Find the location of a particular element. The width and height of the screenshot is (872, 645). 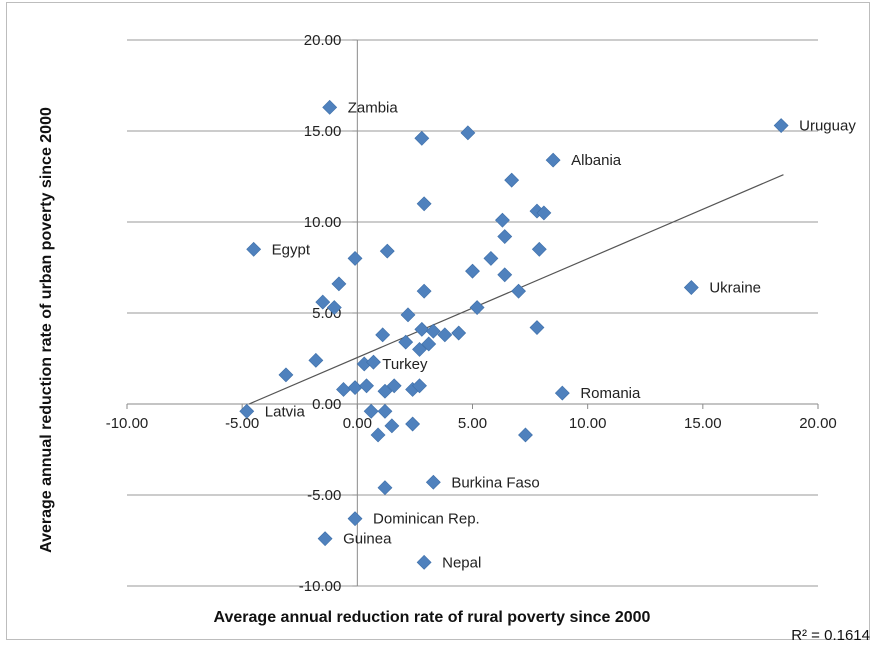

x-tick-label: 20.00 is located at coordinates (818, 423).